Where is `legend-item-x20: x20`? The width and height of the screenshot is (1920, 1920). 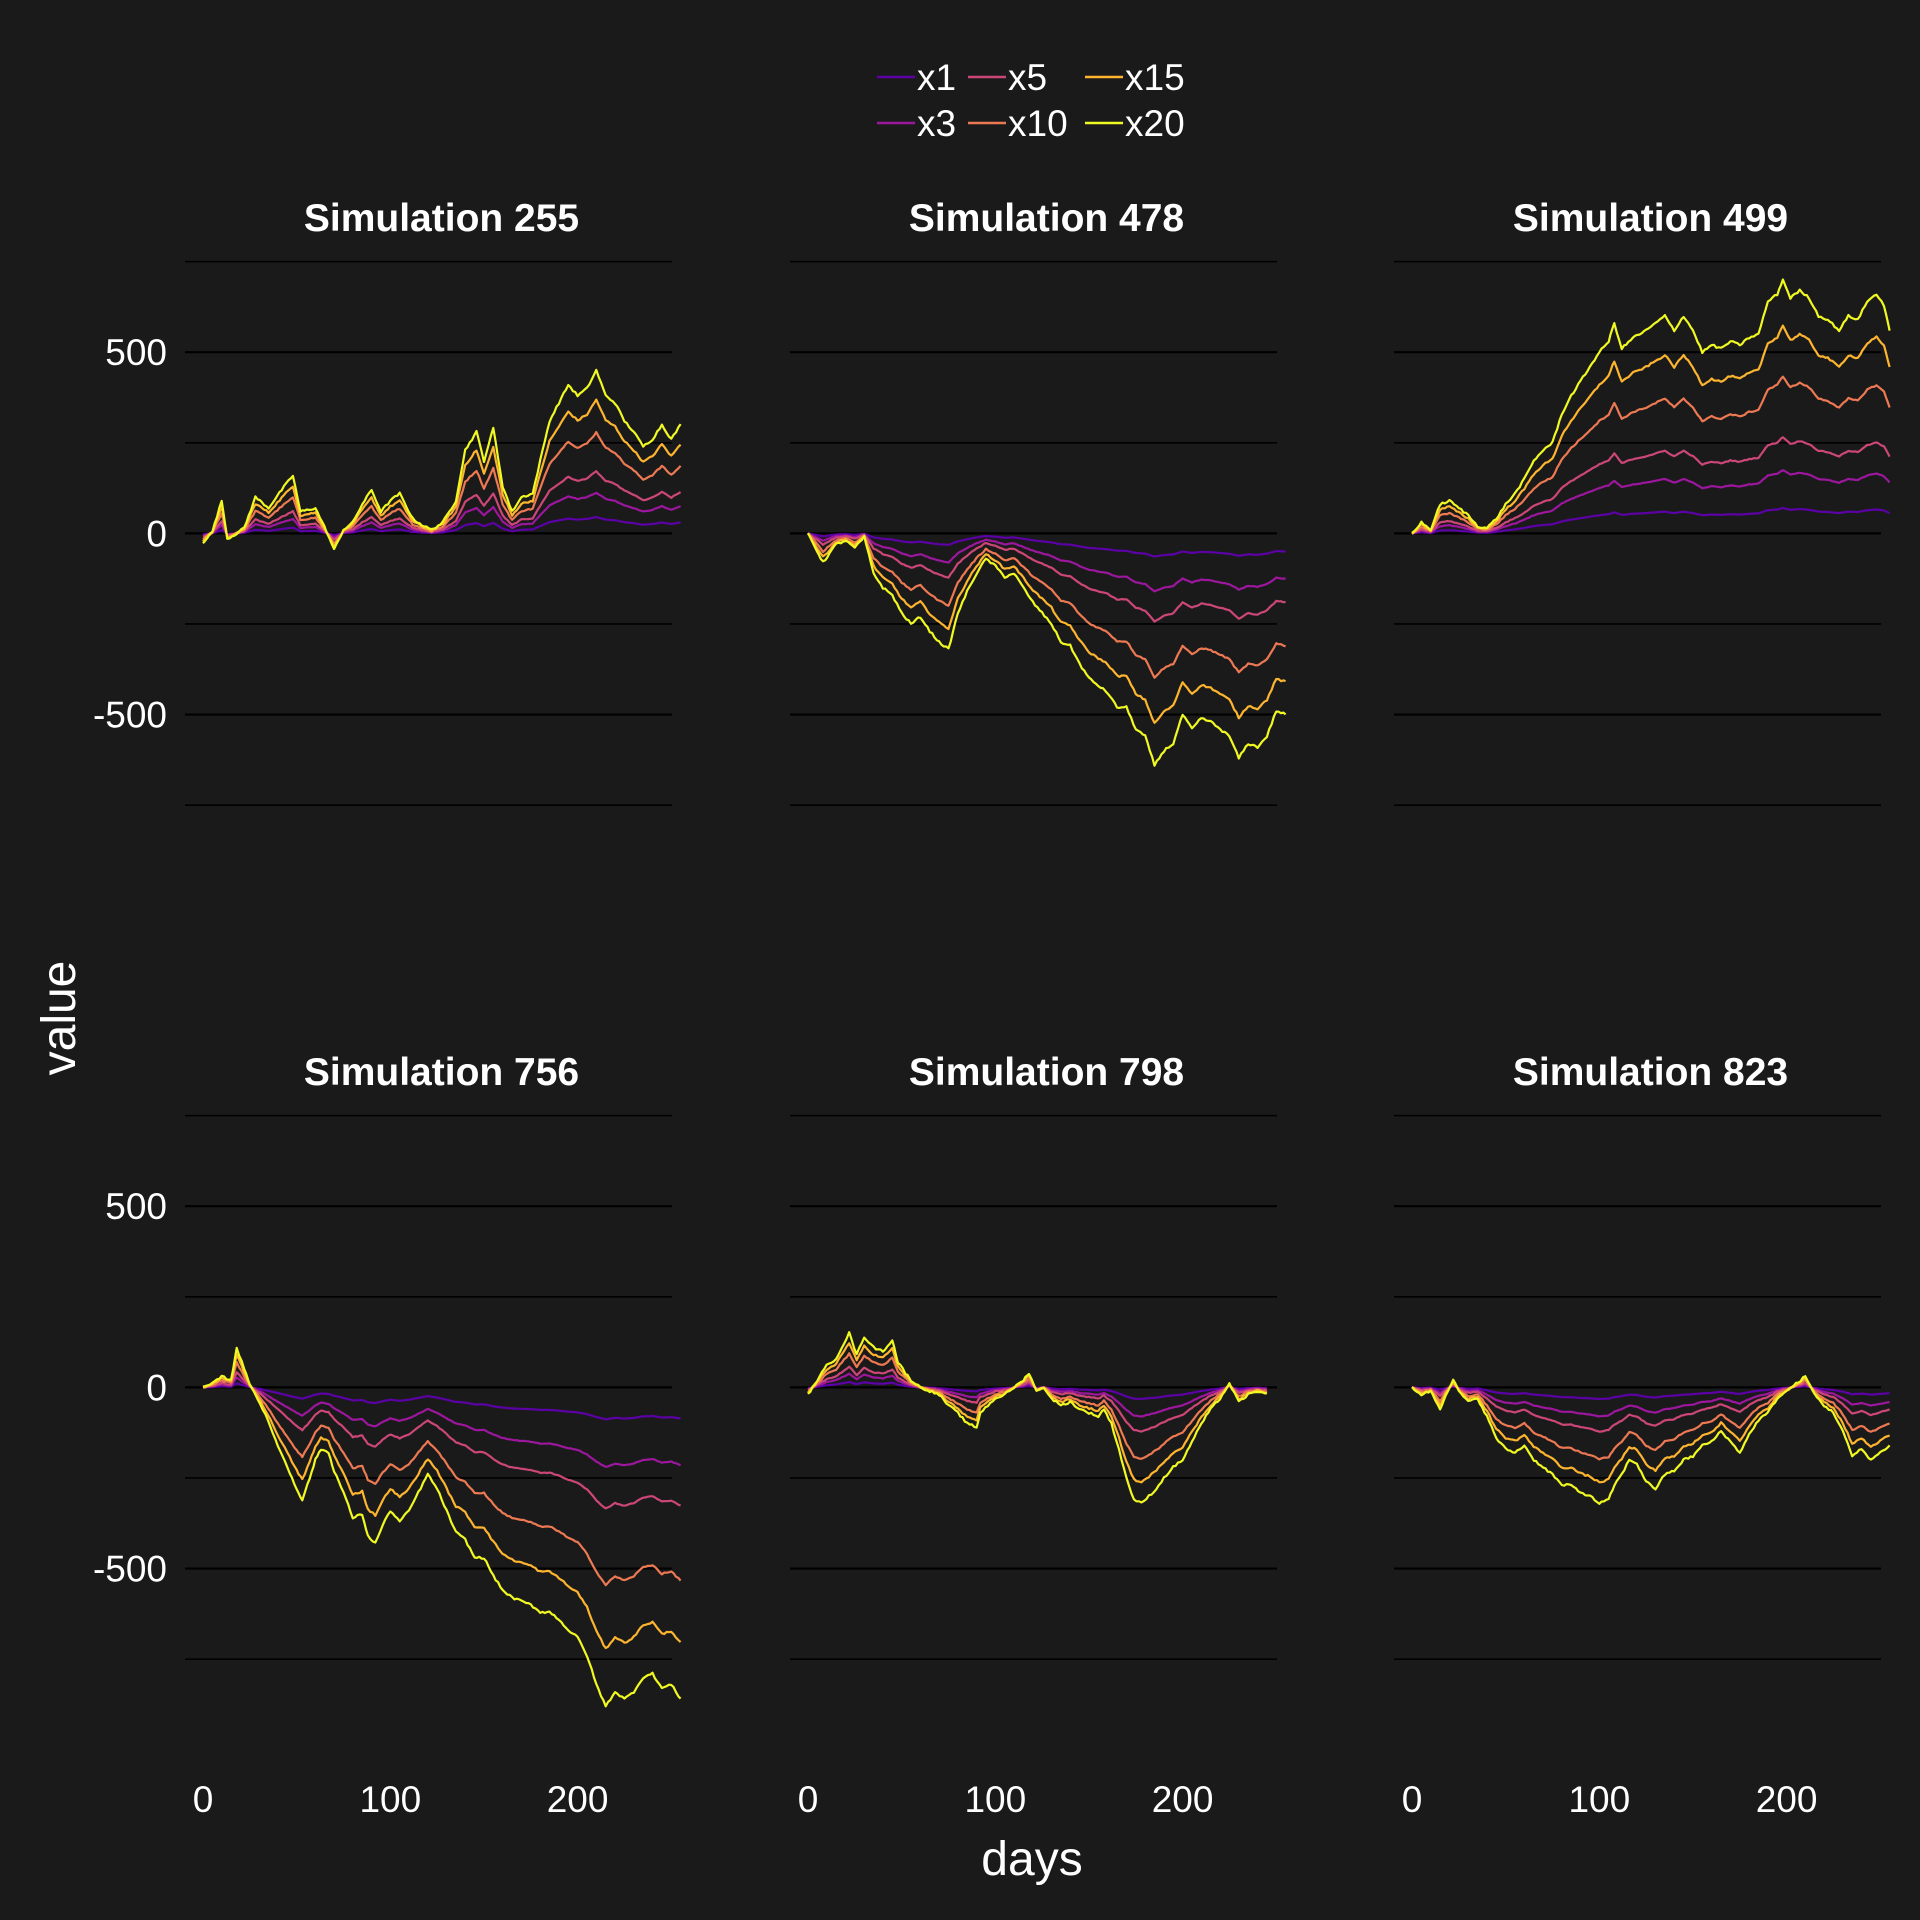 legend-item-x20: x20 is located at coordinates (1135, 123).